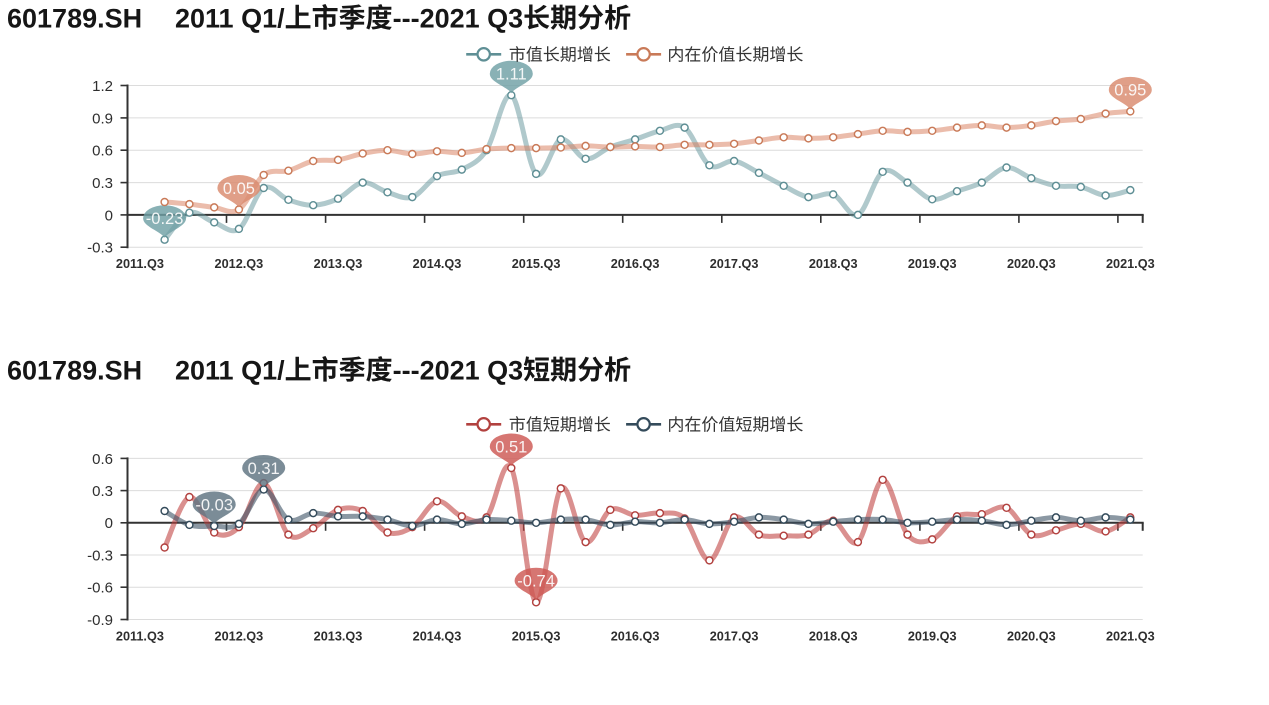 Image resolution: width=1269 pixels, height=705 pixels. Describe the element at coordinates (264, 469) in the screenshot. I see `svg-text: 0.31` at that location.